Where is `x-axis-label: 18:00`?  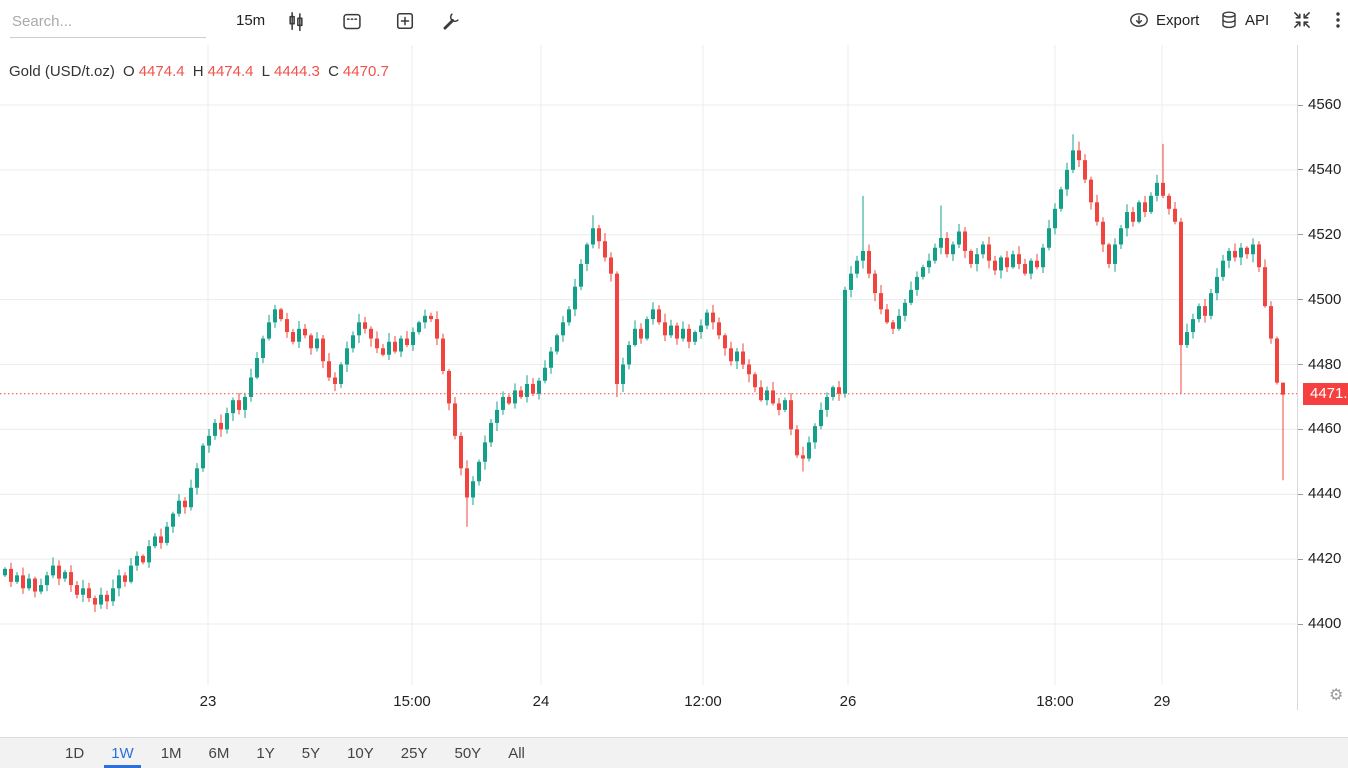
x-axis-label: 18:00 is located at coordinates (1055, 701).